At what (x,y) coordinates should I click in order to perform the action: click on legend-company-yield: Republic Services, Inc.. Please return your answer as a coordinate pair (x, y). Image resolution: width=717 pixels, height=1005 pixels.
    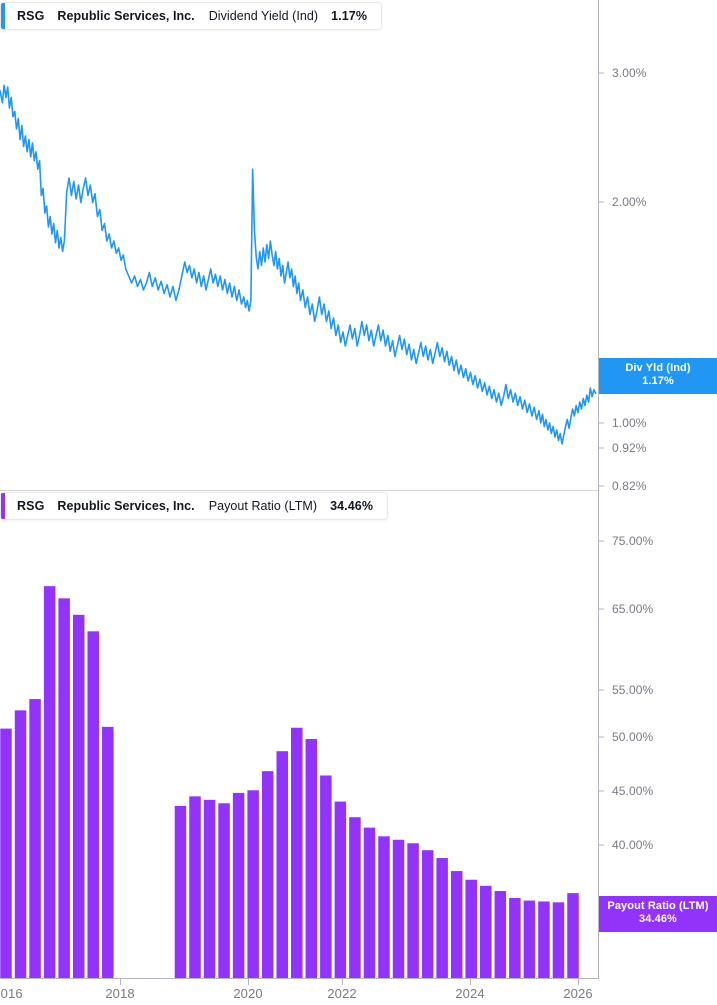
    Looking at the image, I should click on (126, 16).